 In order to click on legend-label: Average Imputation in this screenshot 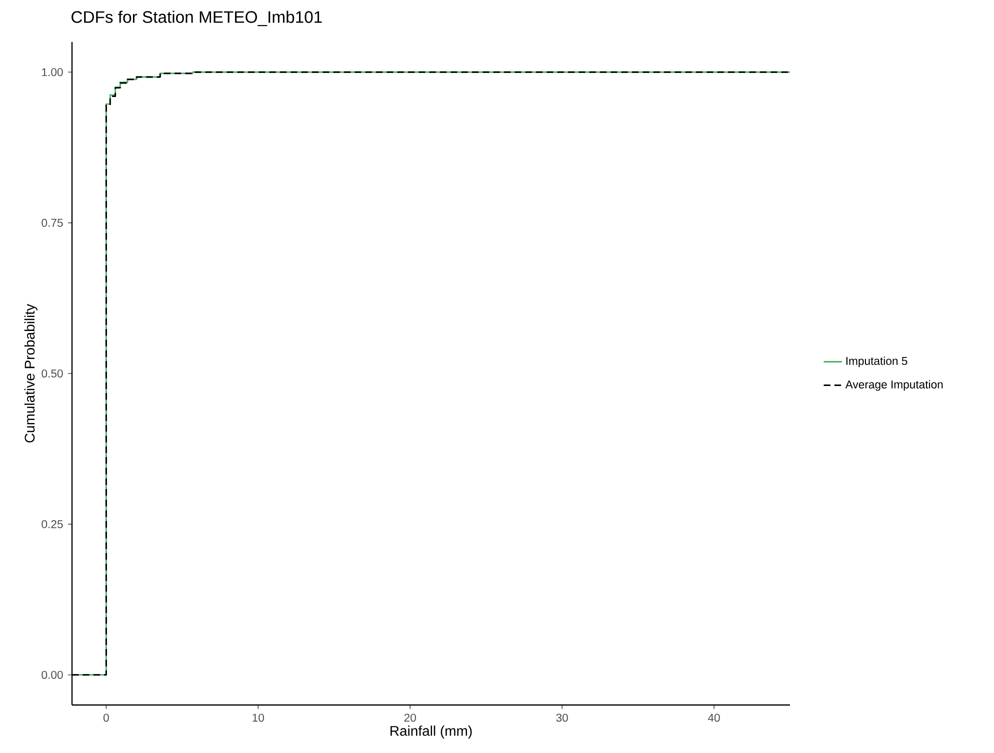, I will do `click(894, 385)`.